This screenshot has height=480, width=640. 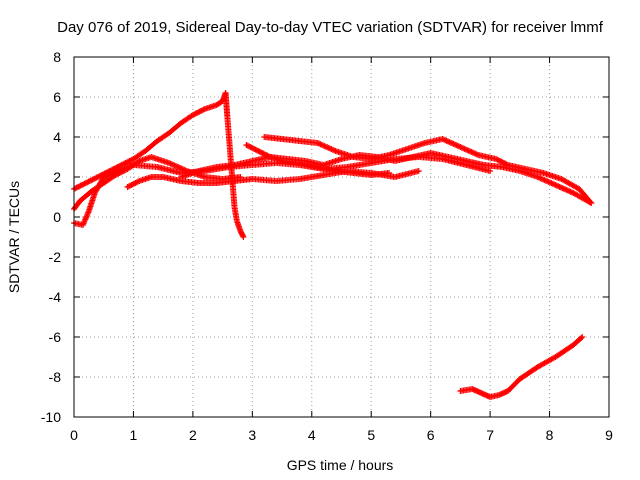 What do you see at coordinates (57, 177) in the screenshot?
I see `y-tick-label: 2` at bounding box center [57, 177].